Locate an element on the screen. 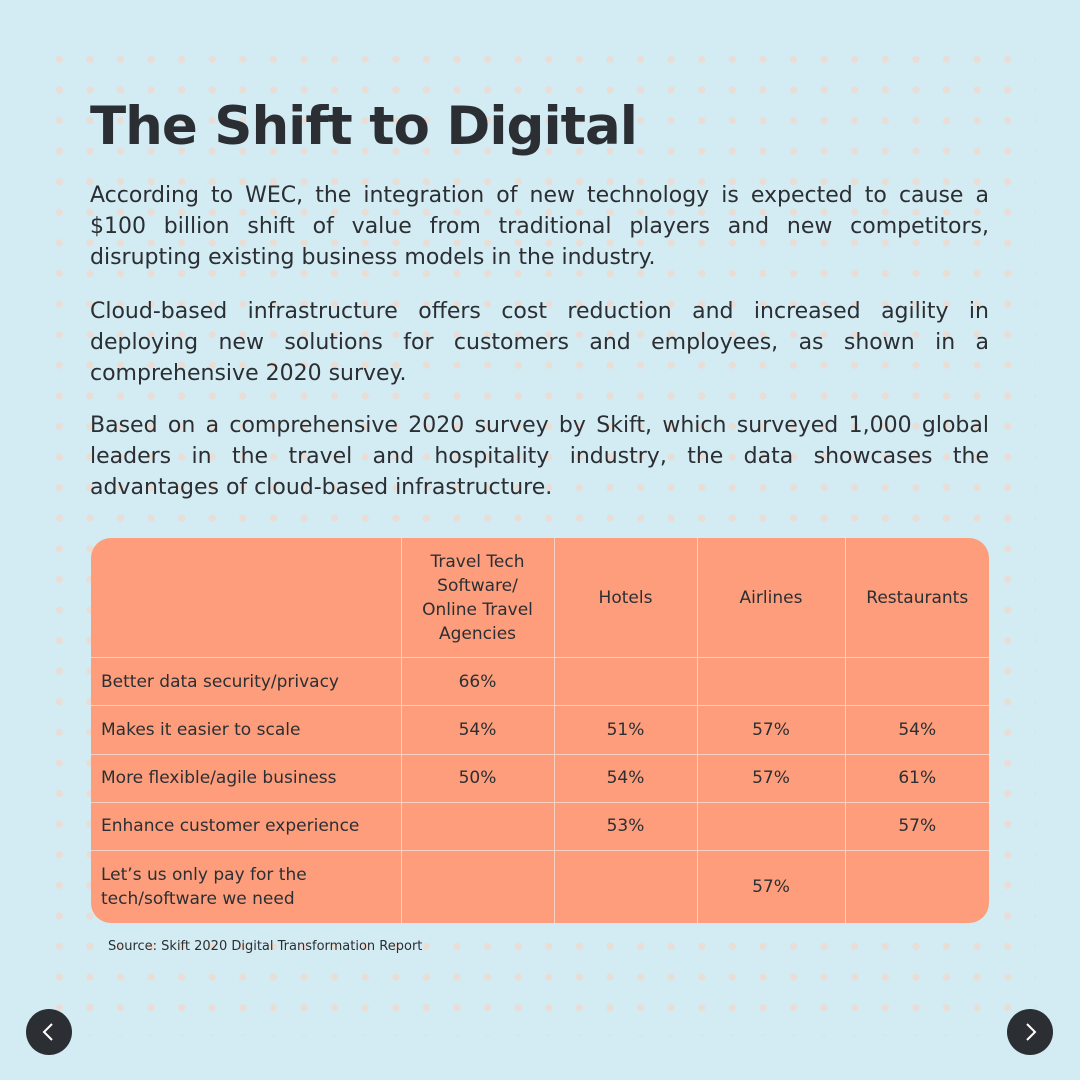 The height and width of the screenshot is (1080, 1080). table-row: Makes it easier to scale 54% 51% 57% 54% is located at coordinates (540, 730).